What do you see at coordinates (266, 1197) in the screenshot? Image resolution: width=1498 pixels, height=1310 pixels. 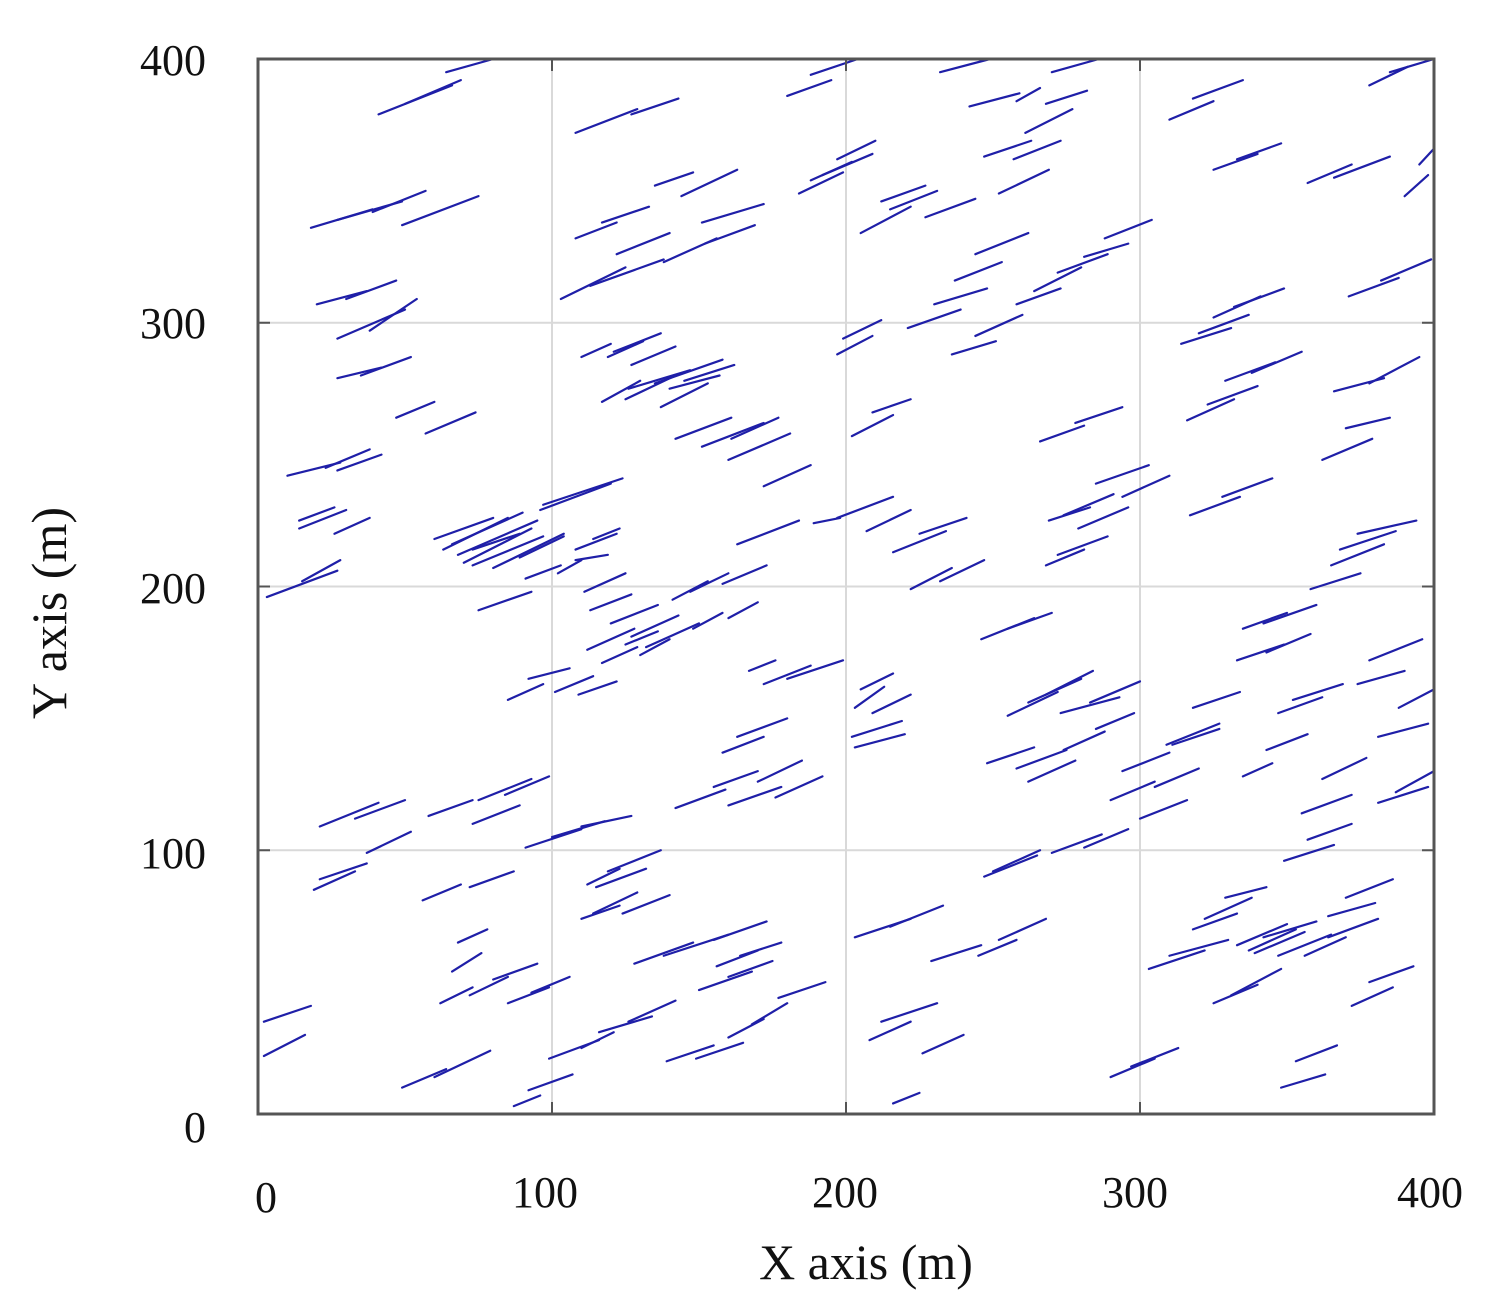 I see `x-tick-label-0: 0` at bounding box center [266, 1197].